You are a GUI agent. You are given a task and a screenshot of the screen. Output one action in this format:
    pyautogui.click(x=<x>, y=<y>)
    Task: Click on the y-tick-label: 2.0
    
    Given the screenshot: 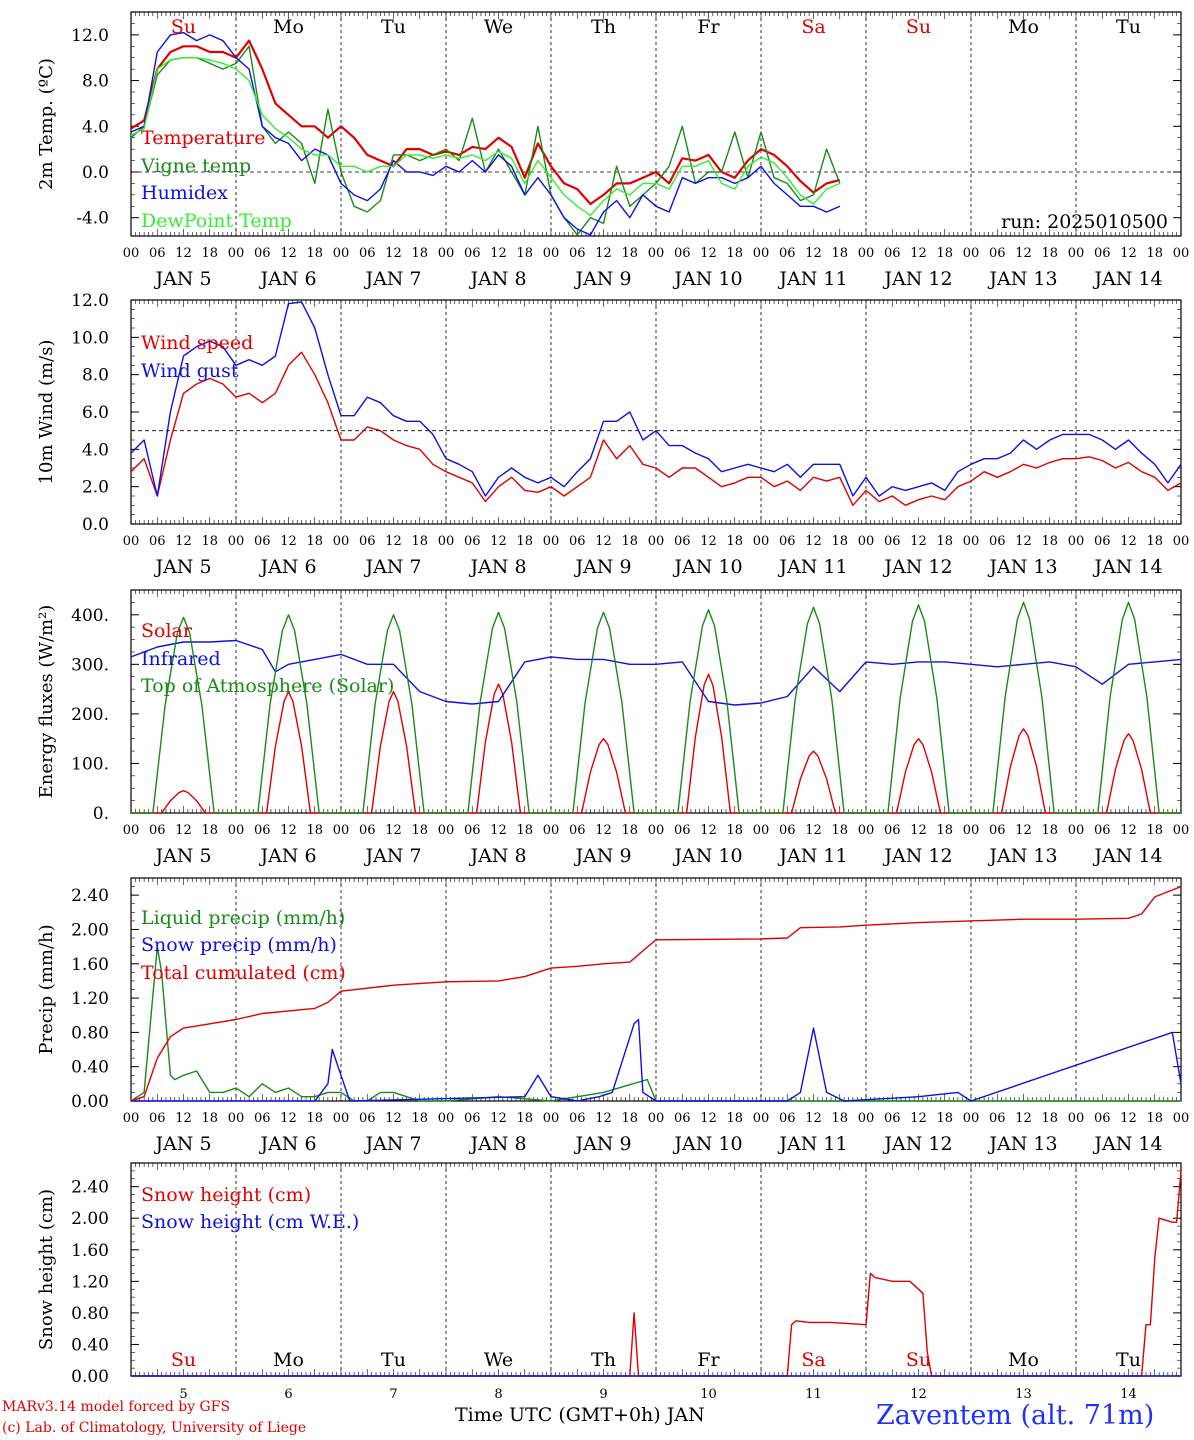 What is the action you would take?
    pyautogui.click(x=95, y=488)
    